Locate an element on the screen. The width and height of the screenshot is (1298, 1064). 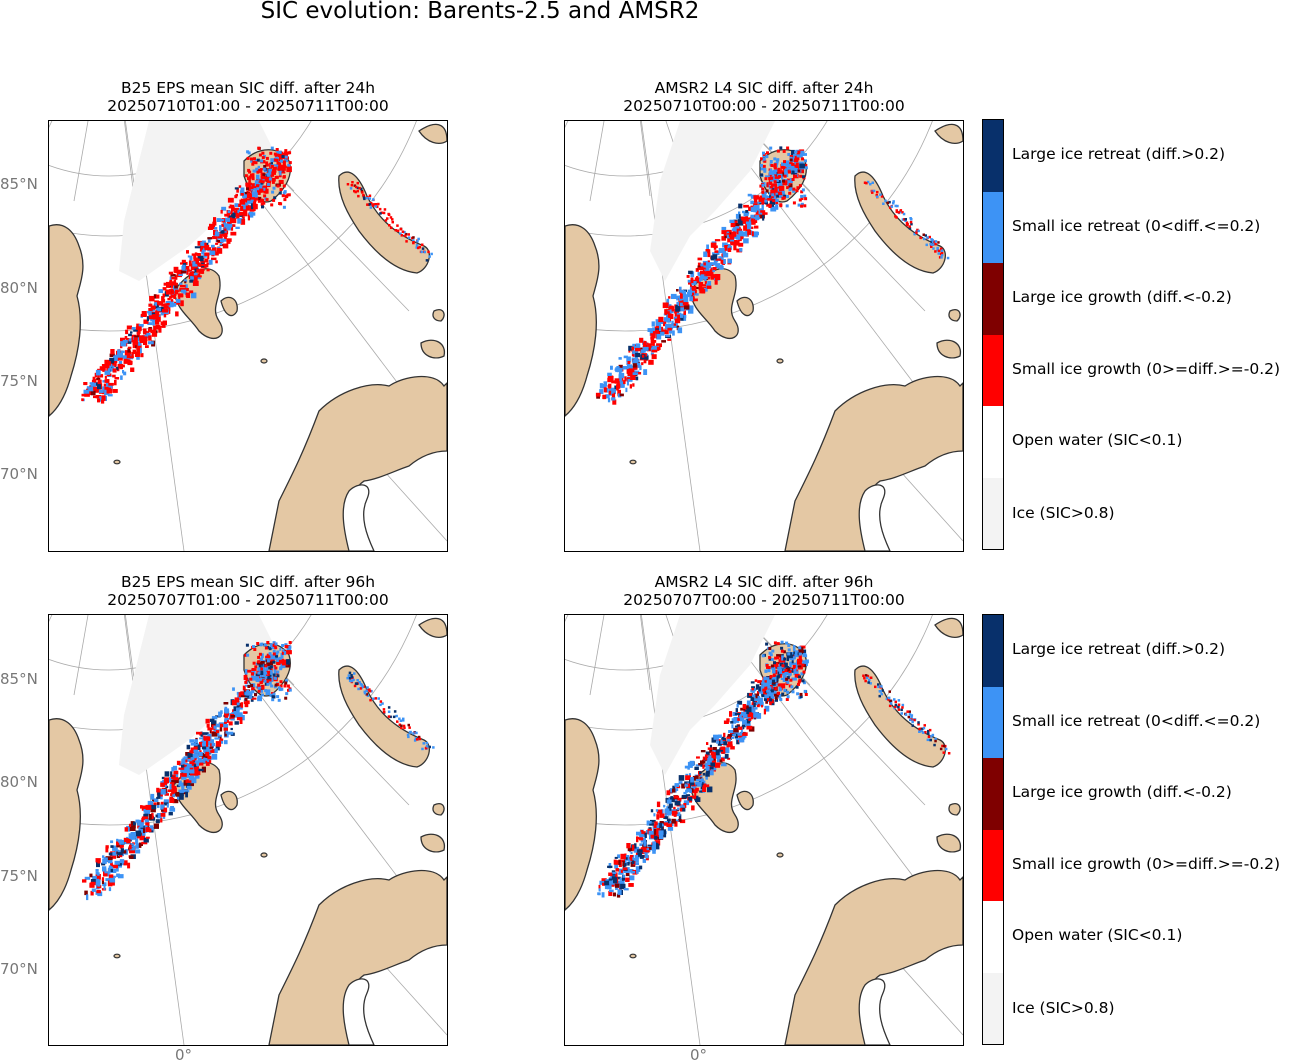
colorbar-seg-ice is located at coordinates (993, 513).